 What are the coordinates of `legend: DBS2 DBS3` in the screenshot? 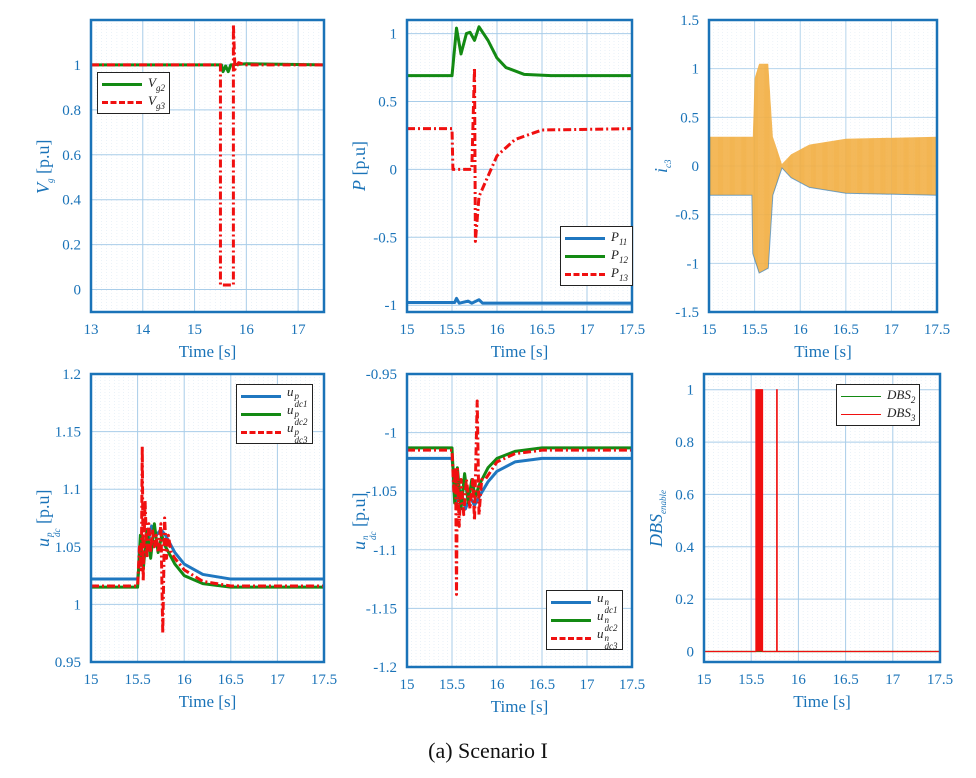 It's located at (878, 405).